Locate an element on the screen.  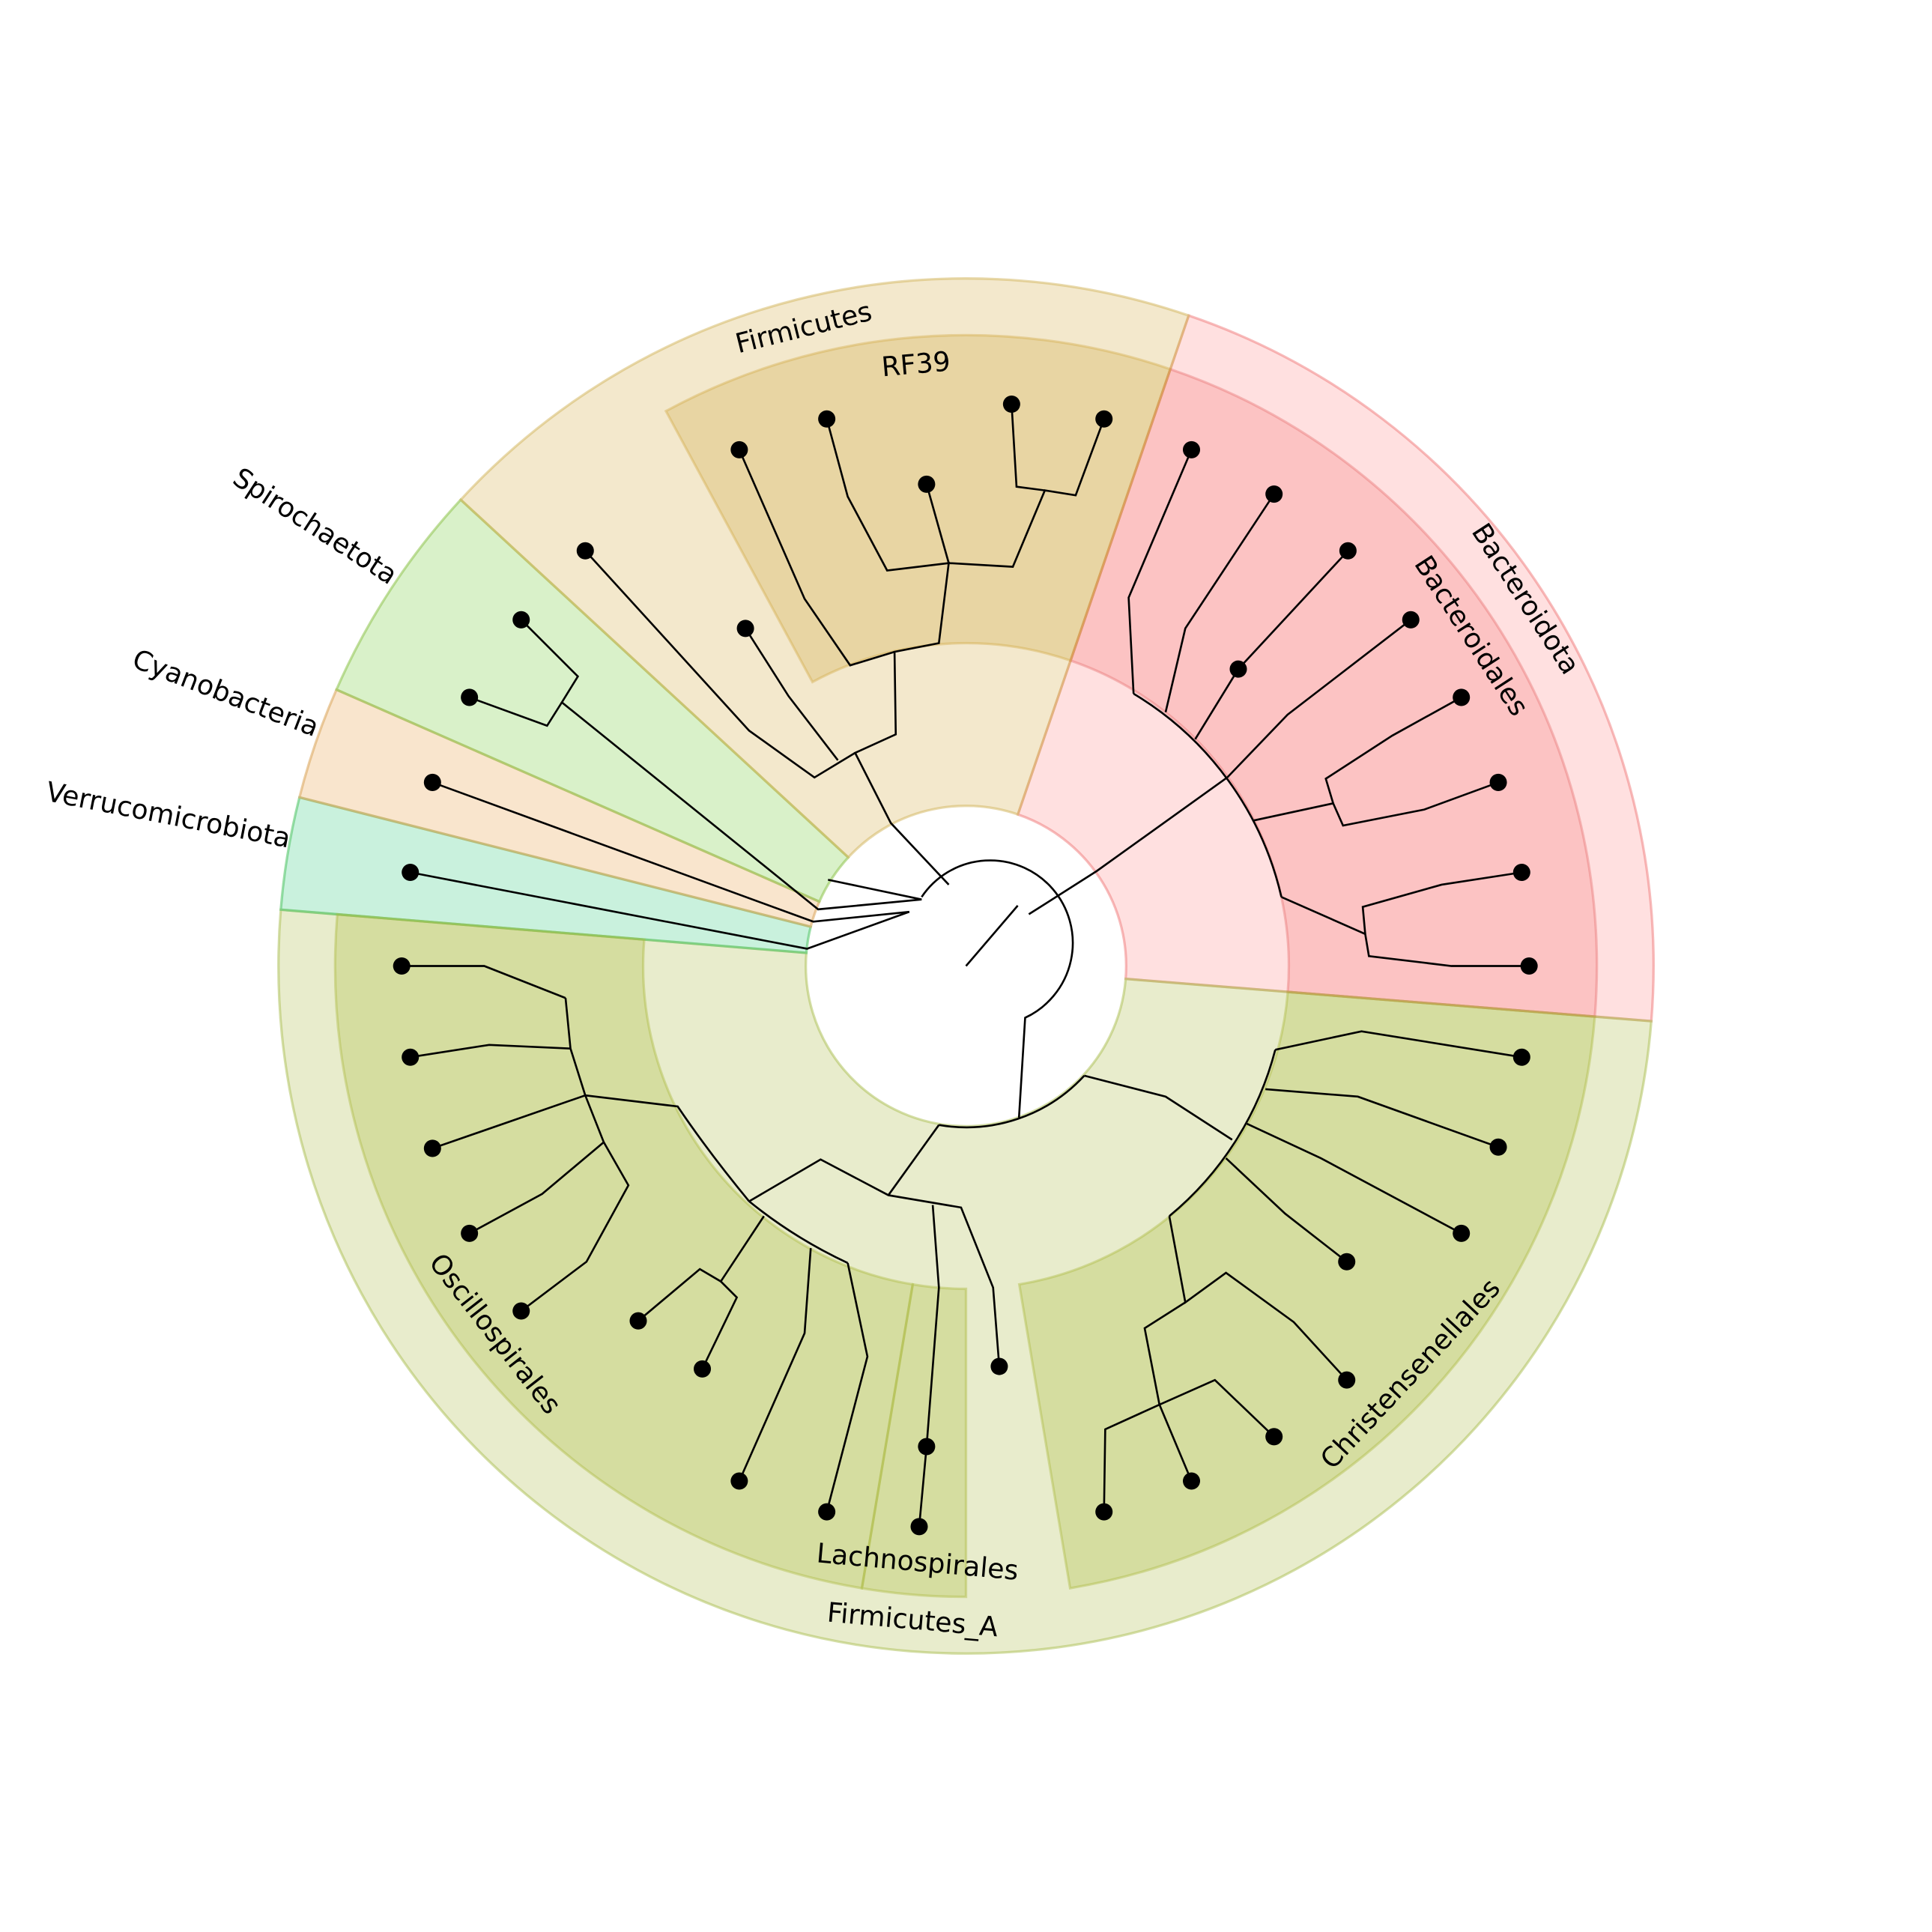
order-label: RF39 is located at coordinates (915, 364).